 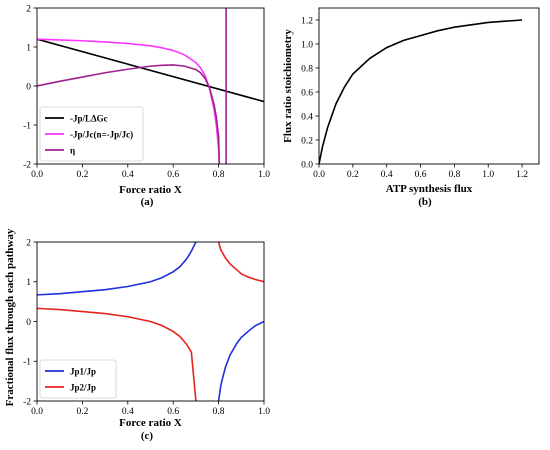 I want to click on series-line-jp2-jp, so click(x=117, y=354).